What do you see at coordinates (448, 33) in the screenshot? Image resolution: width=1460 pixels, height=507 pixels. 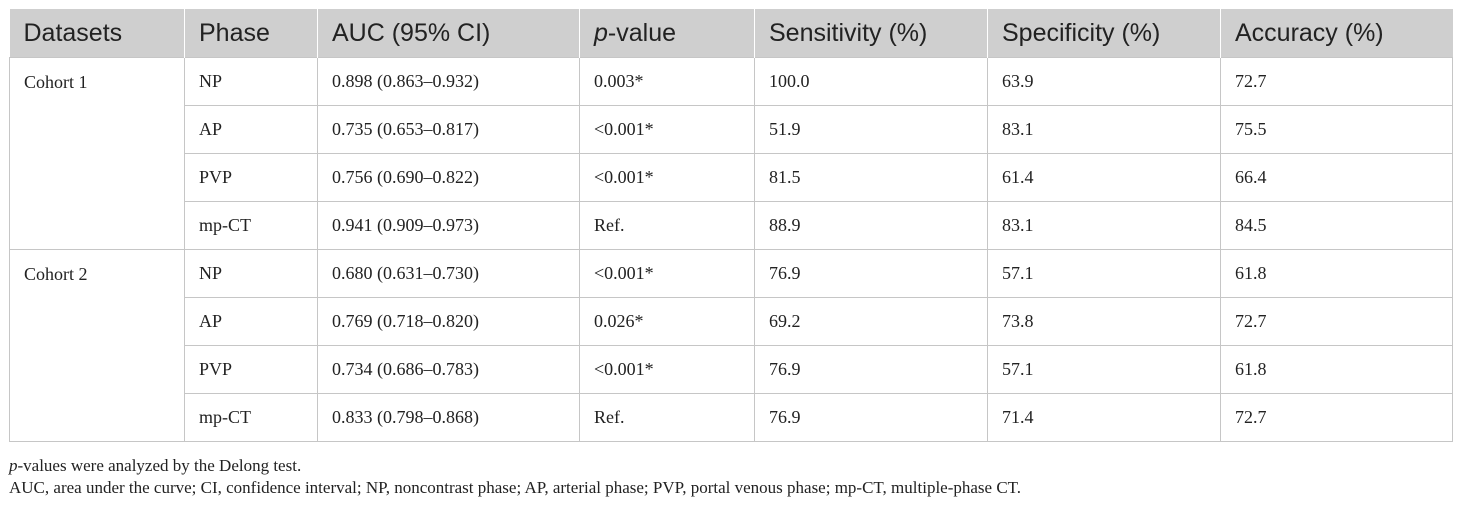 I see `col-header-auc: AUC (95% CI)` at bounding box center [448, 33].